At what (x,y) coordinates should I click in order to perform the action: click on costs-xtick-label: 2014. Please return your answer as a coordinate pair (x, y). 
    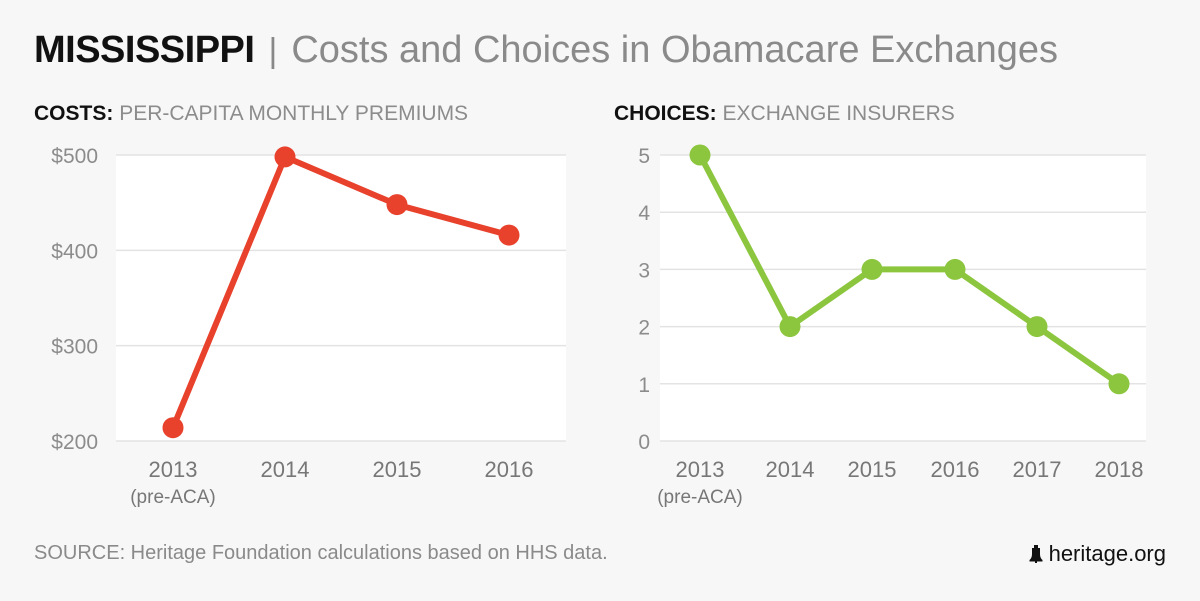
    Looking at the image, I should click on (285, 469).